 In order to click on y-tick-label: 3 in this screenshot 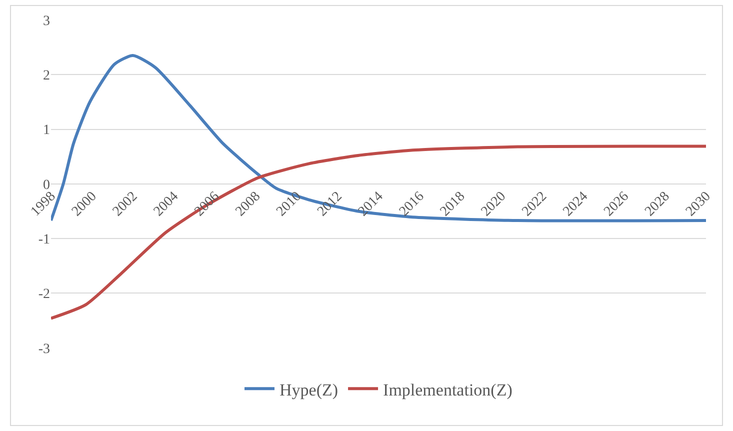, I will do `click(46, 21)`.